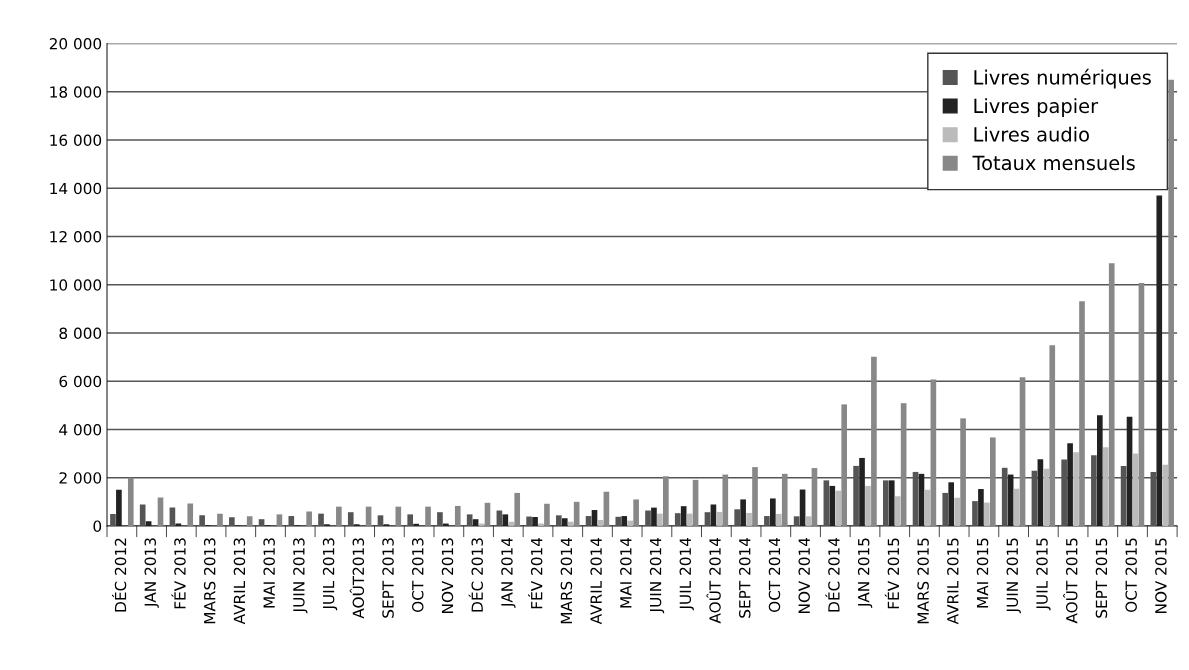 Image resolution: width=1189 pixels, height=670 pixels. Describe the element at coordinates (1070, 581) in the screenshot. I see `x-tick-label: AOÛT 2015` at that location.